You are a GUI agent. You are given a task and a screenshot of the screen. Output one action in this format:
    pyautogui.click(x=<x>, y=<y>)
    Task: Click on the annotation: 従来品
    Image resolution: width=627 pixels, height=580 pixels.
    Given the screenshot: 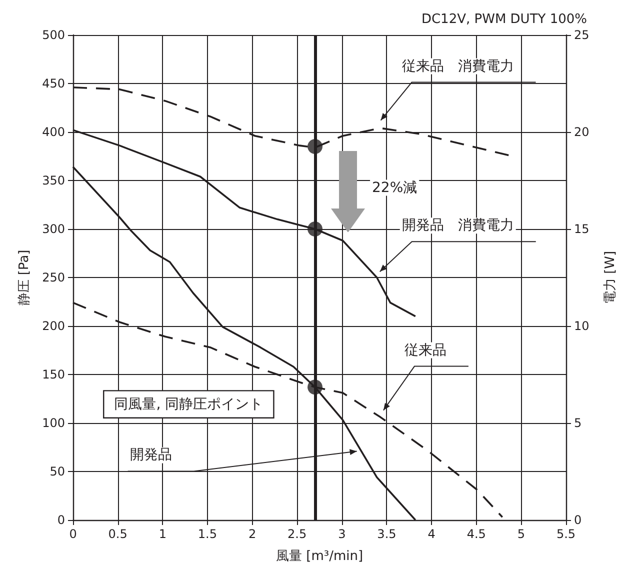 What is the action you would take?
    pyautogui.click(x=425, y=350)
    